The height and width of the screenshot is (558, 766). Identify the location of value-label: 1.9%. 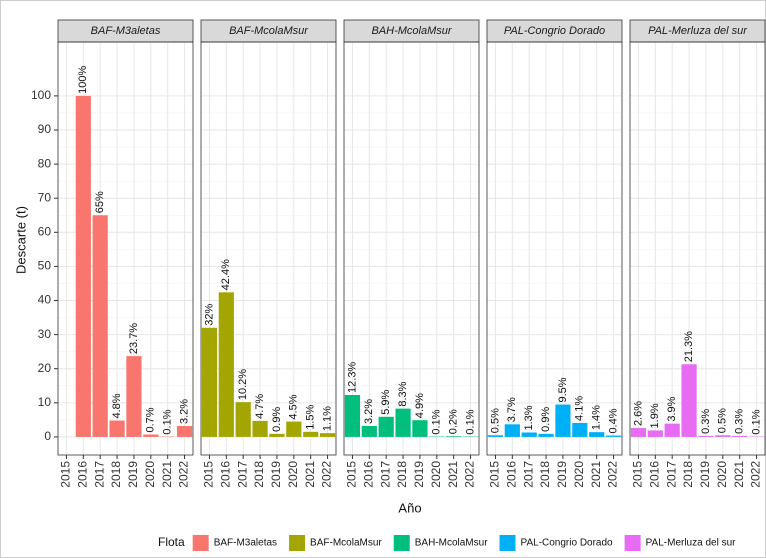
(655, 415).